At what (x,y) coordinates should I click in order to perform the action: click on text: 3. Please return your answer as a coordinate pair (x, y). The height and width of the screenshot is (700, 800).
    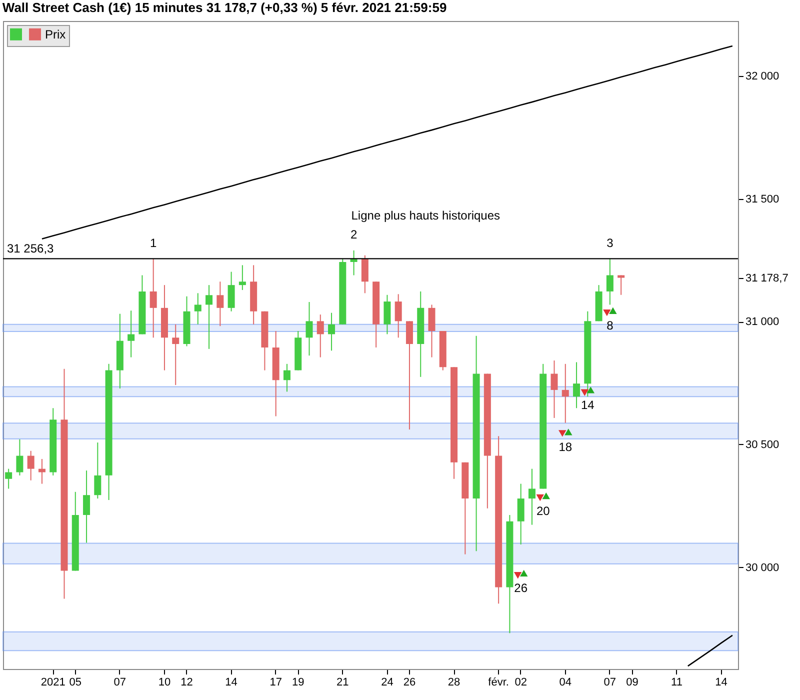
    Looking at the image, I should click on (610, 243).